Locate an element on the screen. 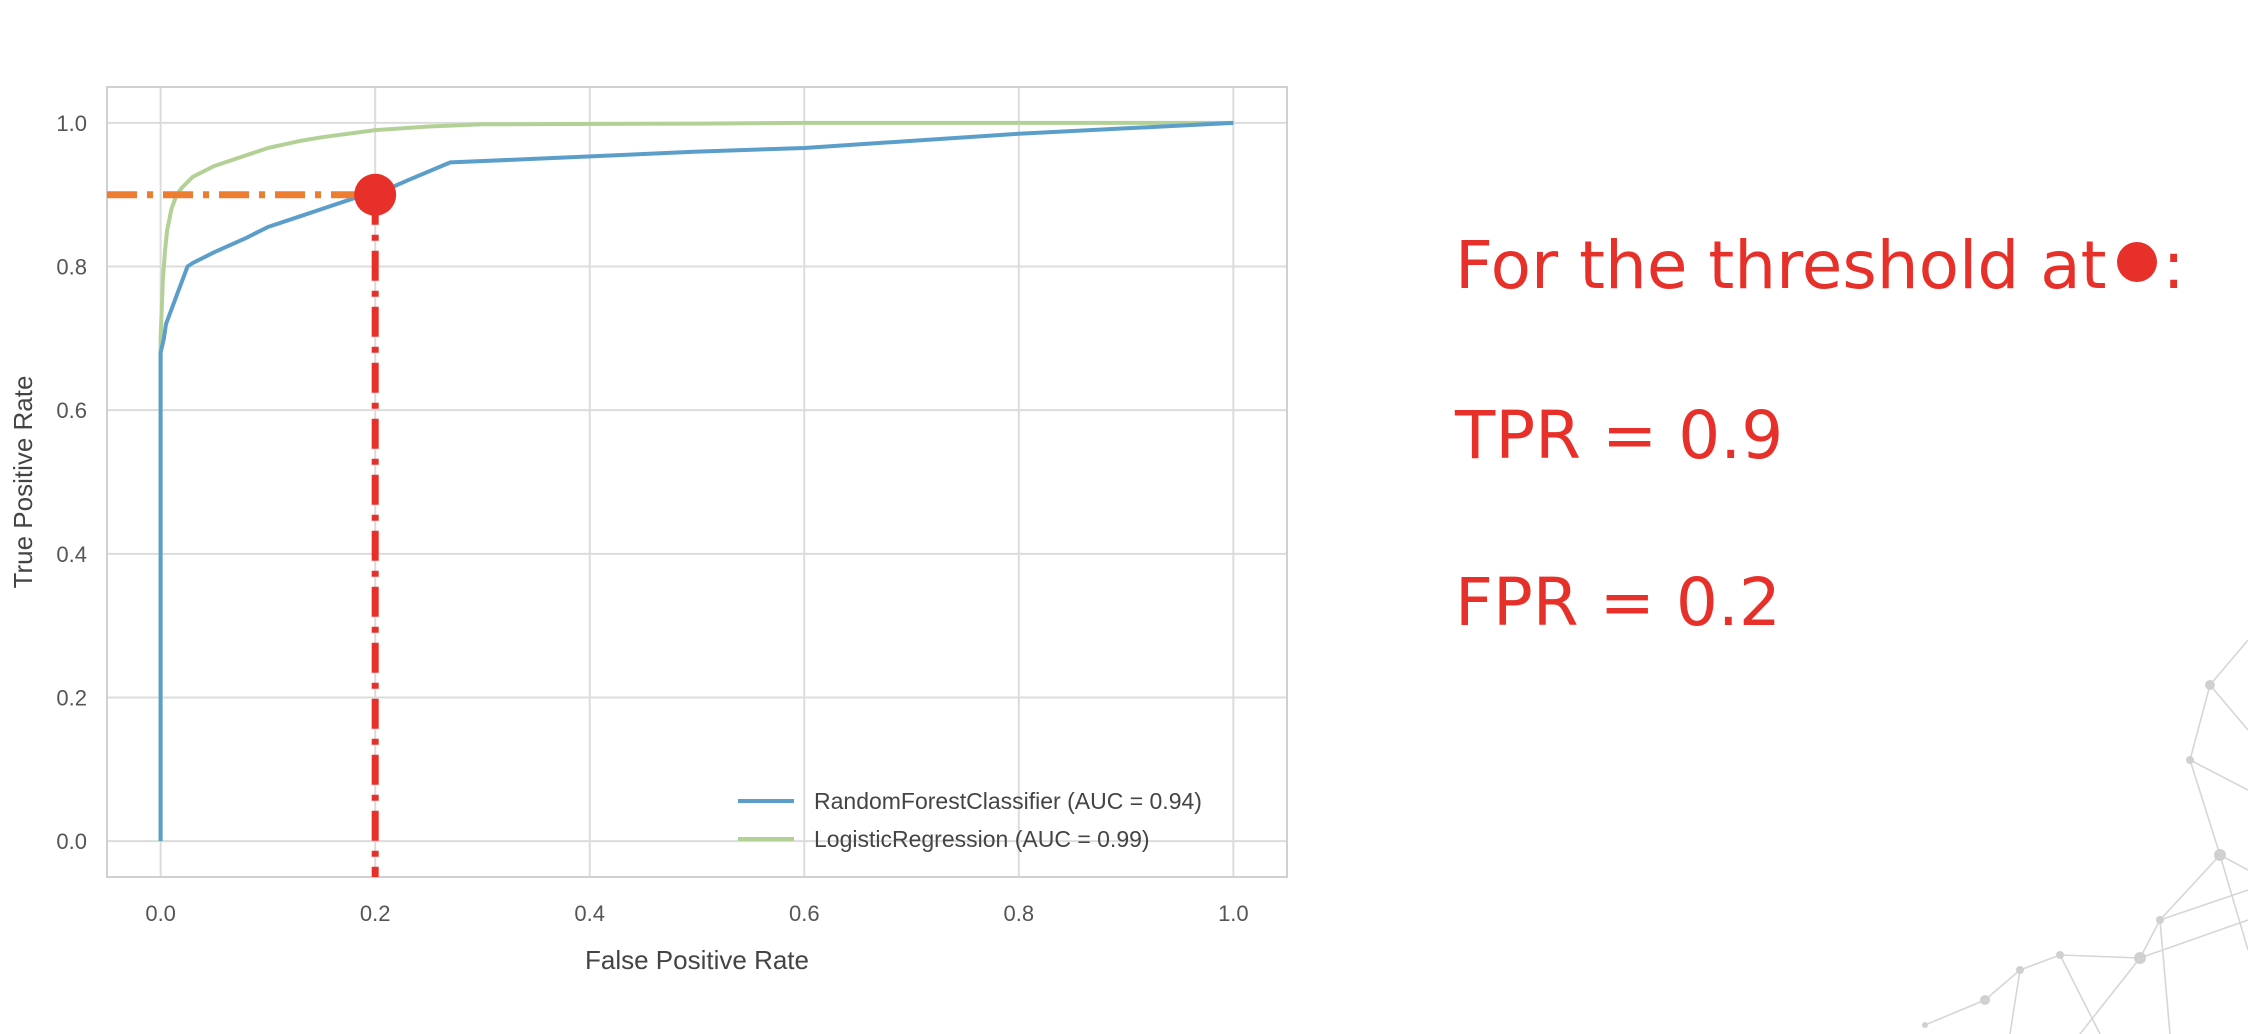 The height and width of the screenshot is (1034, 2248). threshold-dot-icon is located at coordinates (2136, 262).